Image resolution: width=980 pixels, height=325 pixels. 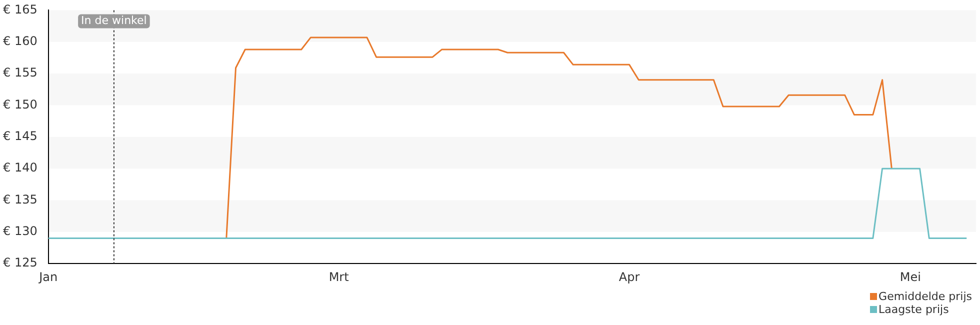 What do you see at coordinates (48, 277) in the screenshot?
I see `x-tick-label: Jan` at bounding box center [48, 277].